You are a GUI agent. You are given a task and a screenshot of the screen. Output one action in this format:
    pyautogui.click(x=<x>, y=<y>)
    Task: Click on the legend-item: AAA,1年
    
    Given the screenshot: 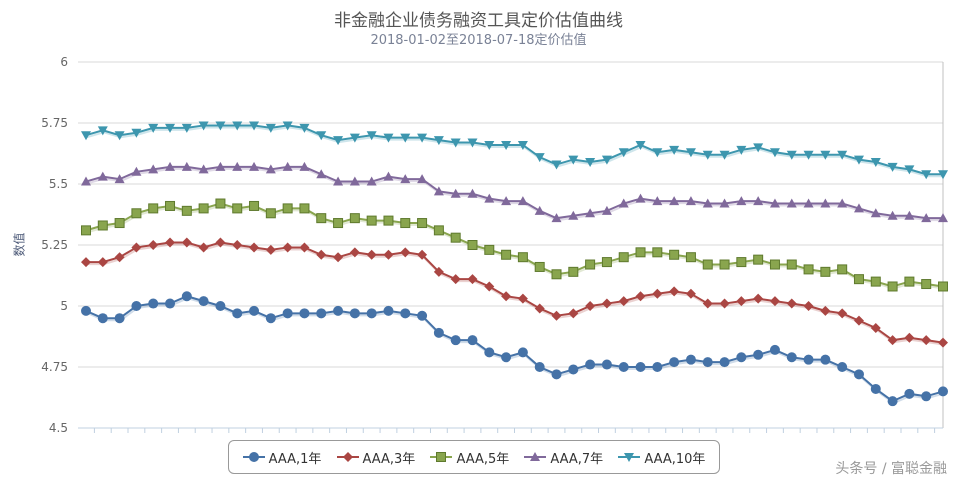 What is the action you would take?
    pyautogui.click(x=282, y=457)
    